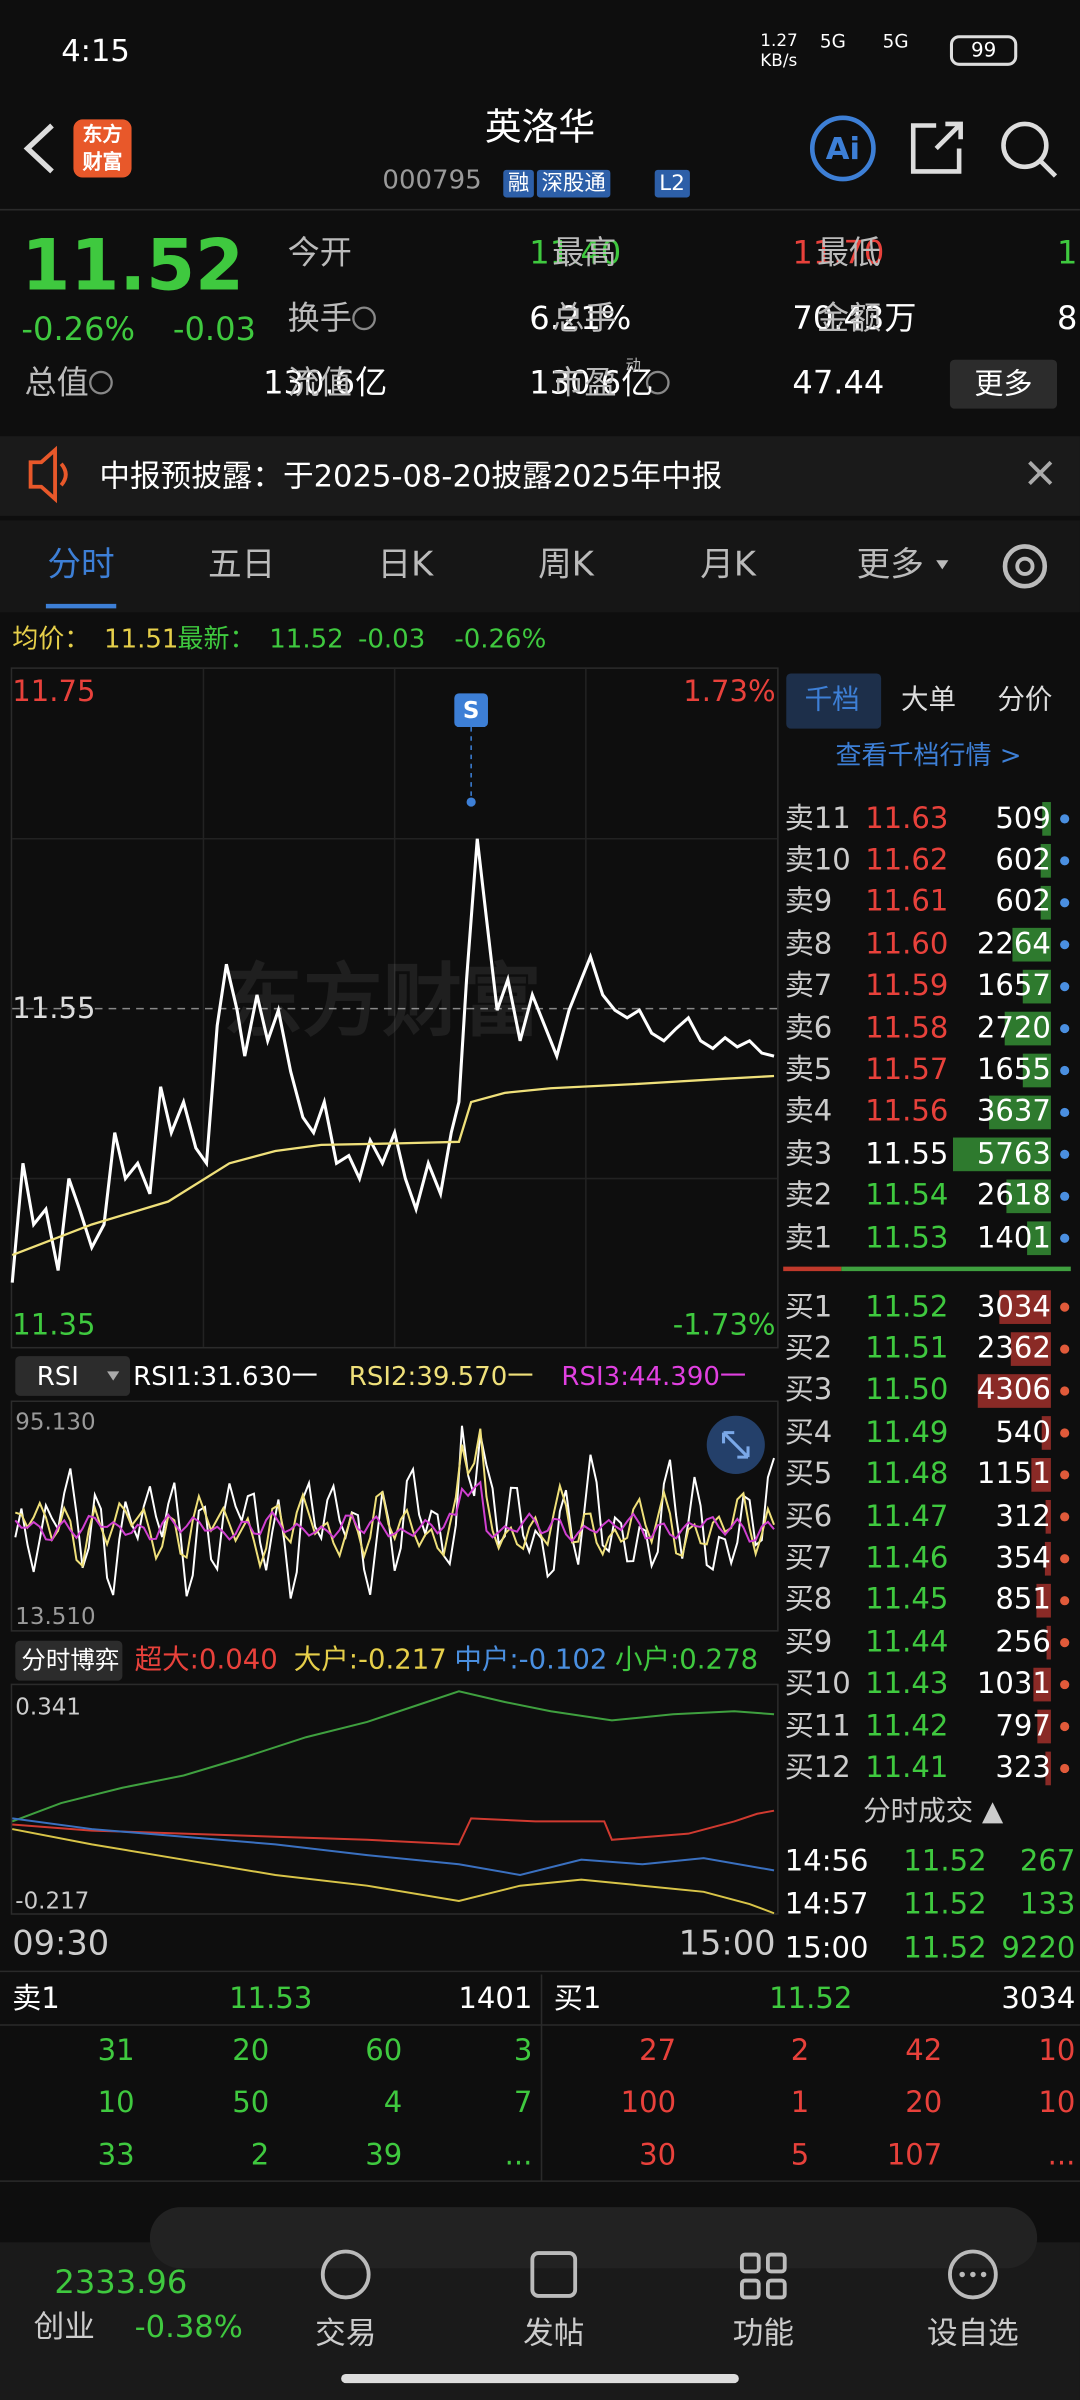 Image resolution: width=1080 pixels, height=2400 pixels. I want to click on ai-label: Ai, so click(842, 148).